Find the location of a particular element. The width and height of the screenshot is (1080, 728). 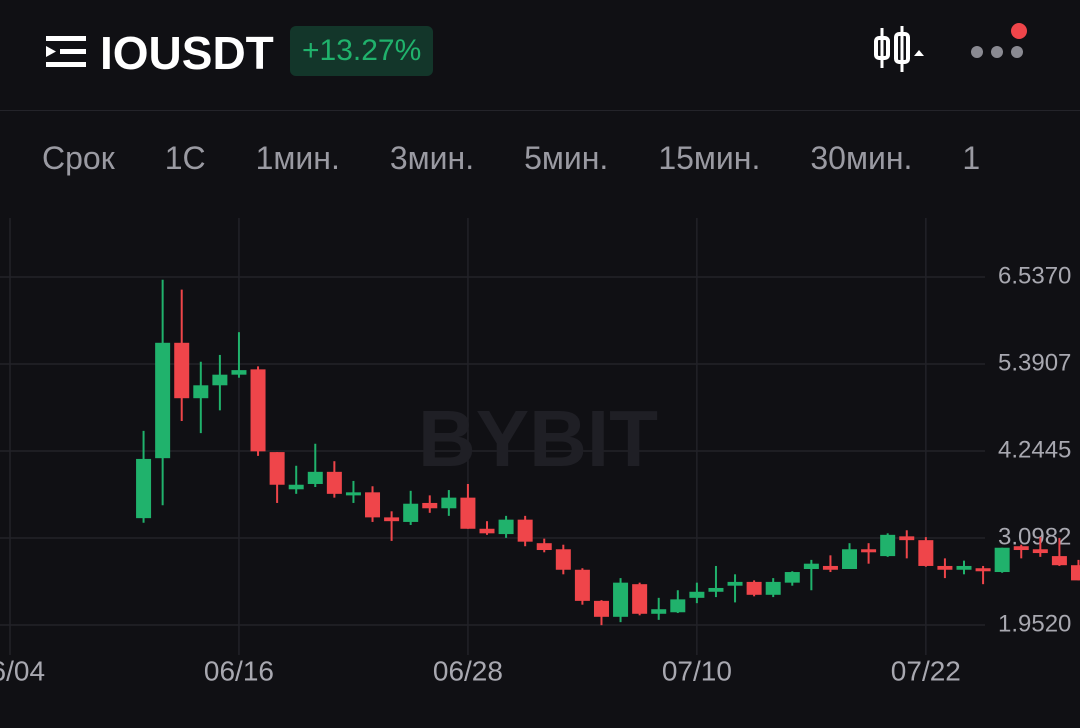

x-tick-label: 06/04 is located at coordinates (22, 670).